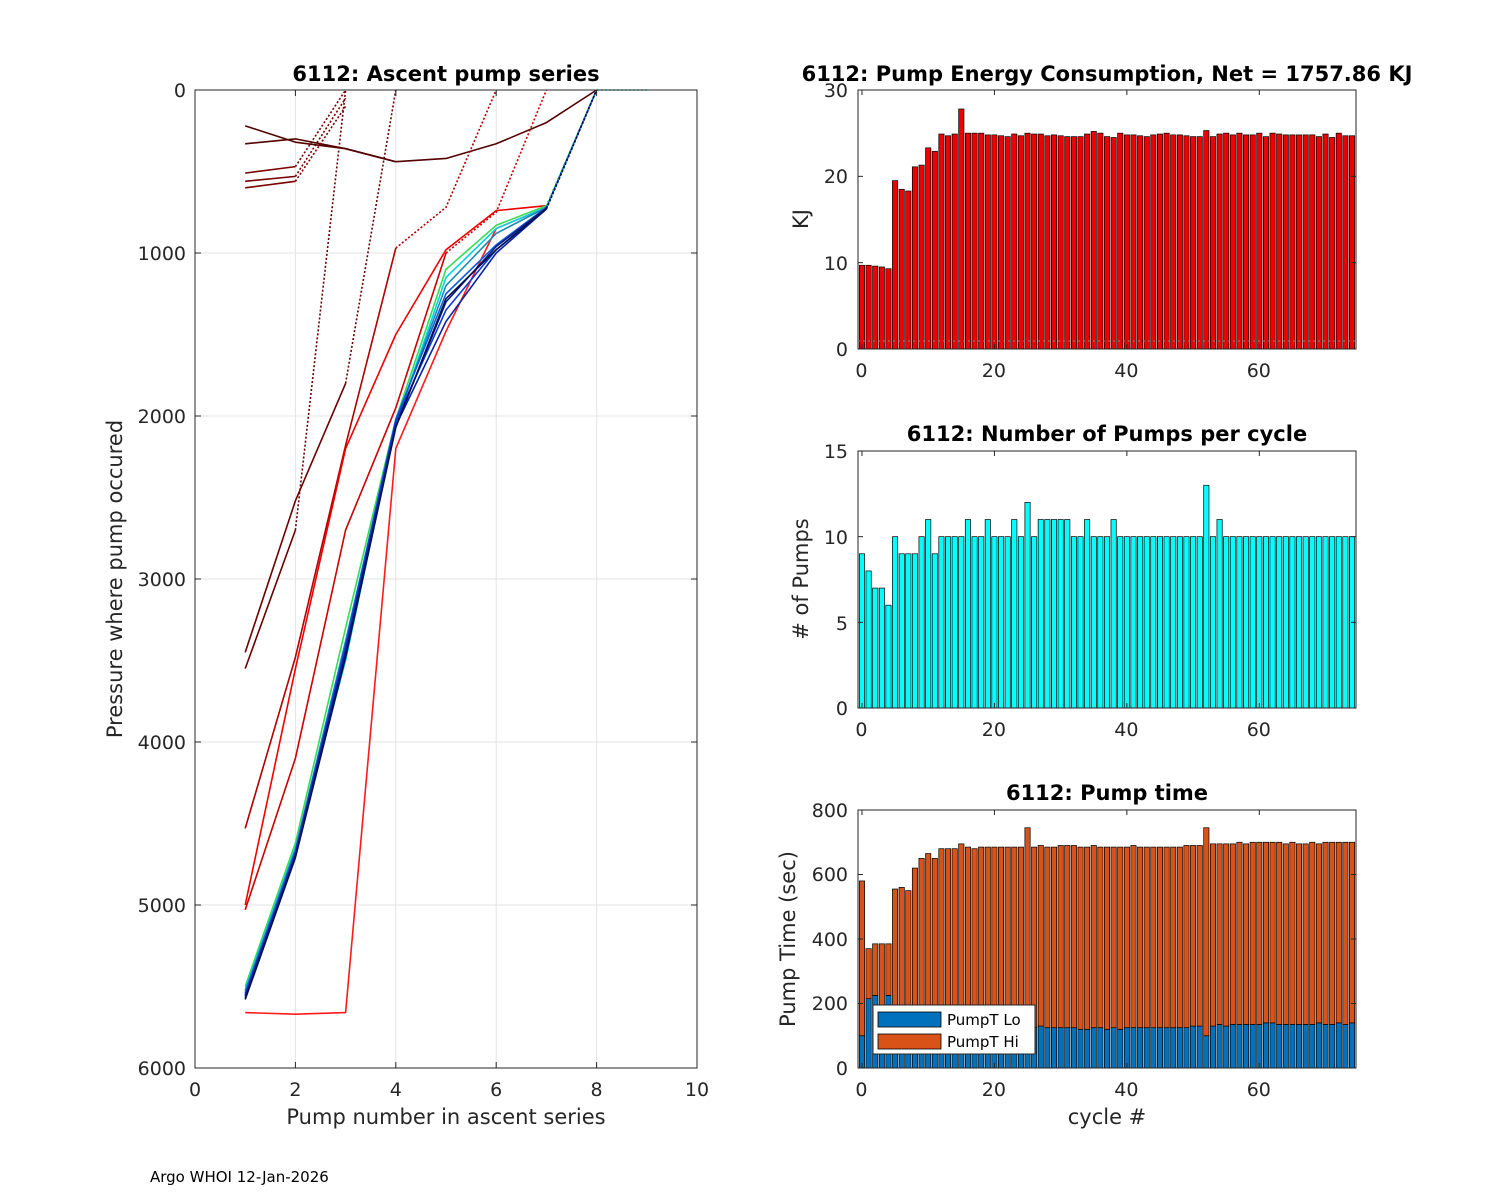  Describe the element at coordinates (1063, 371) in the screenshot. I see `energy-x-tick-labels: 0 20 40 60` at that location.